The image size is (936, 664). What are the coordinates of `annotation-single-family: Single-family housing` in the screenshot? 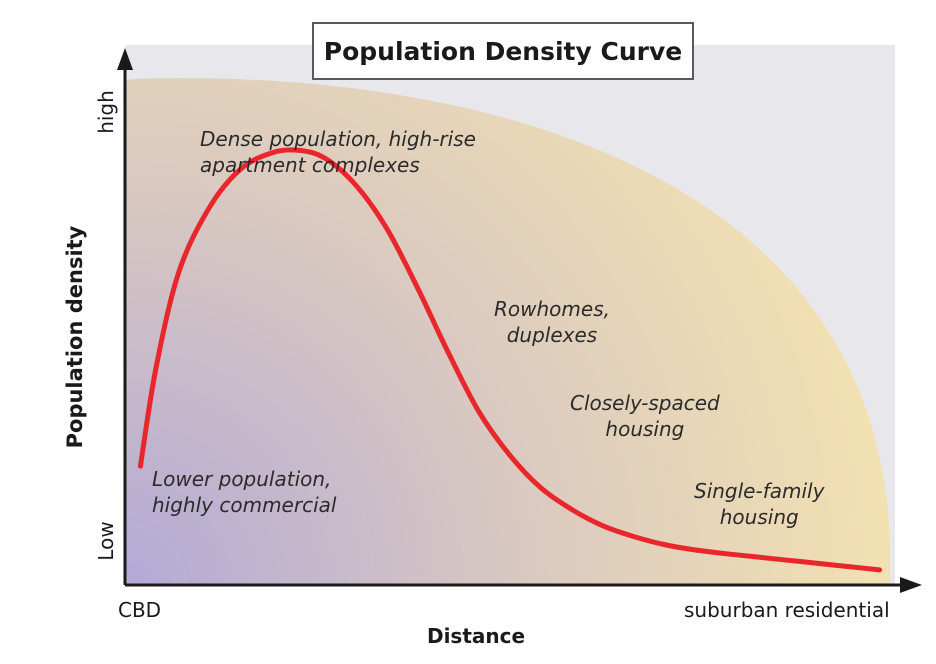 It's located at (759, 504).